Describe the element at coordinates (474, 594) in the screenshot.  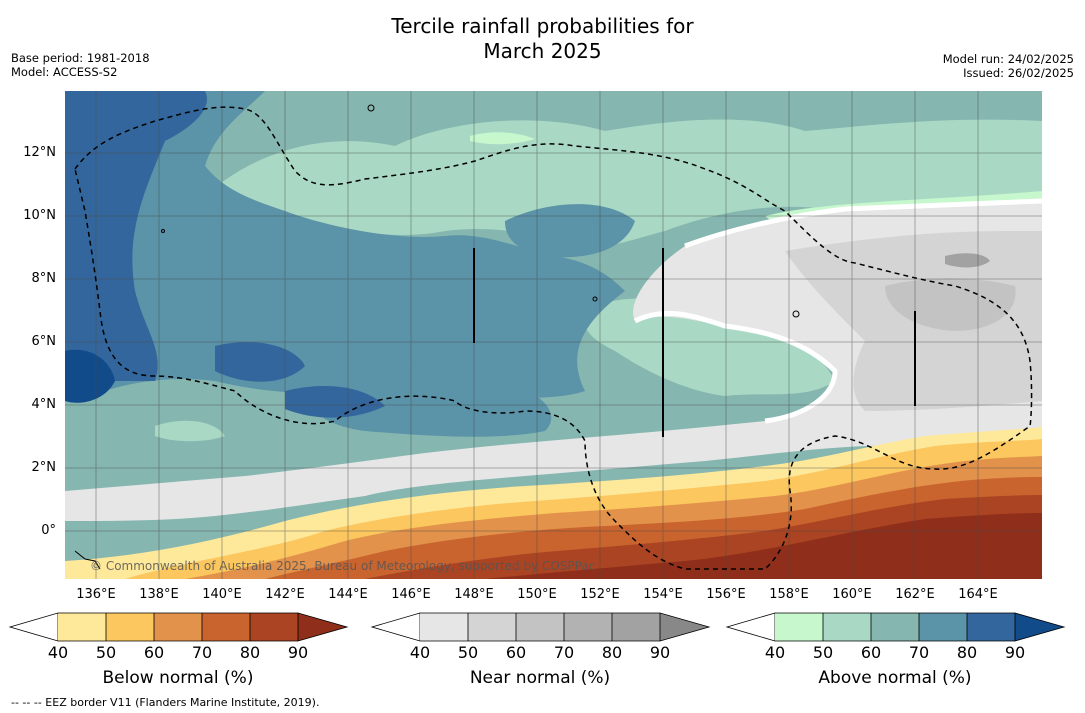
I see `lon-label-148e: 148°E` at that location.